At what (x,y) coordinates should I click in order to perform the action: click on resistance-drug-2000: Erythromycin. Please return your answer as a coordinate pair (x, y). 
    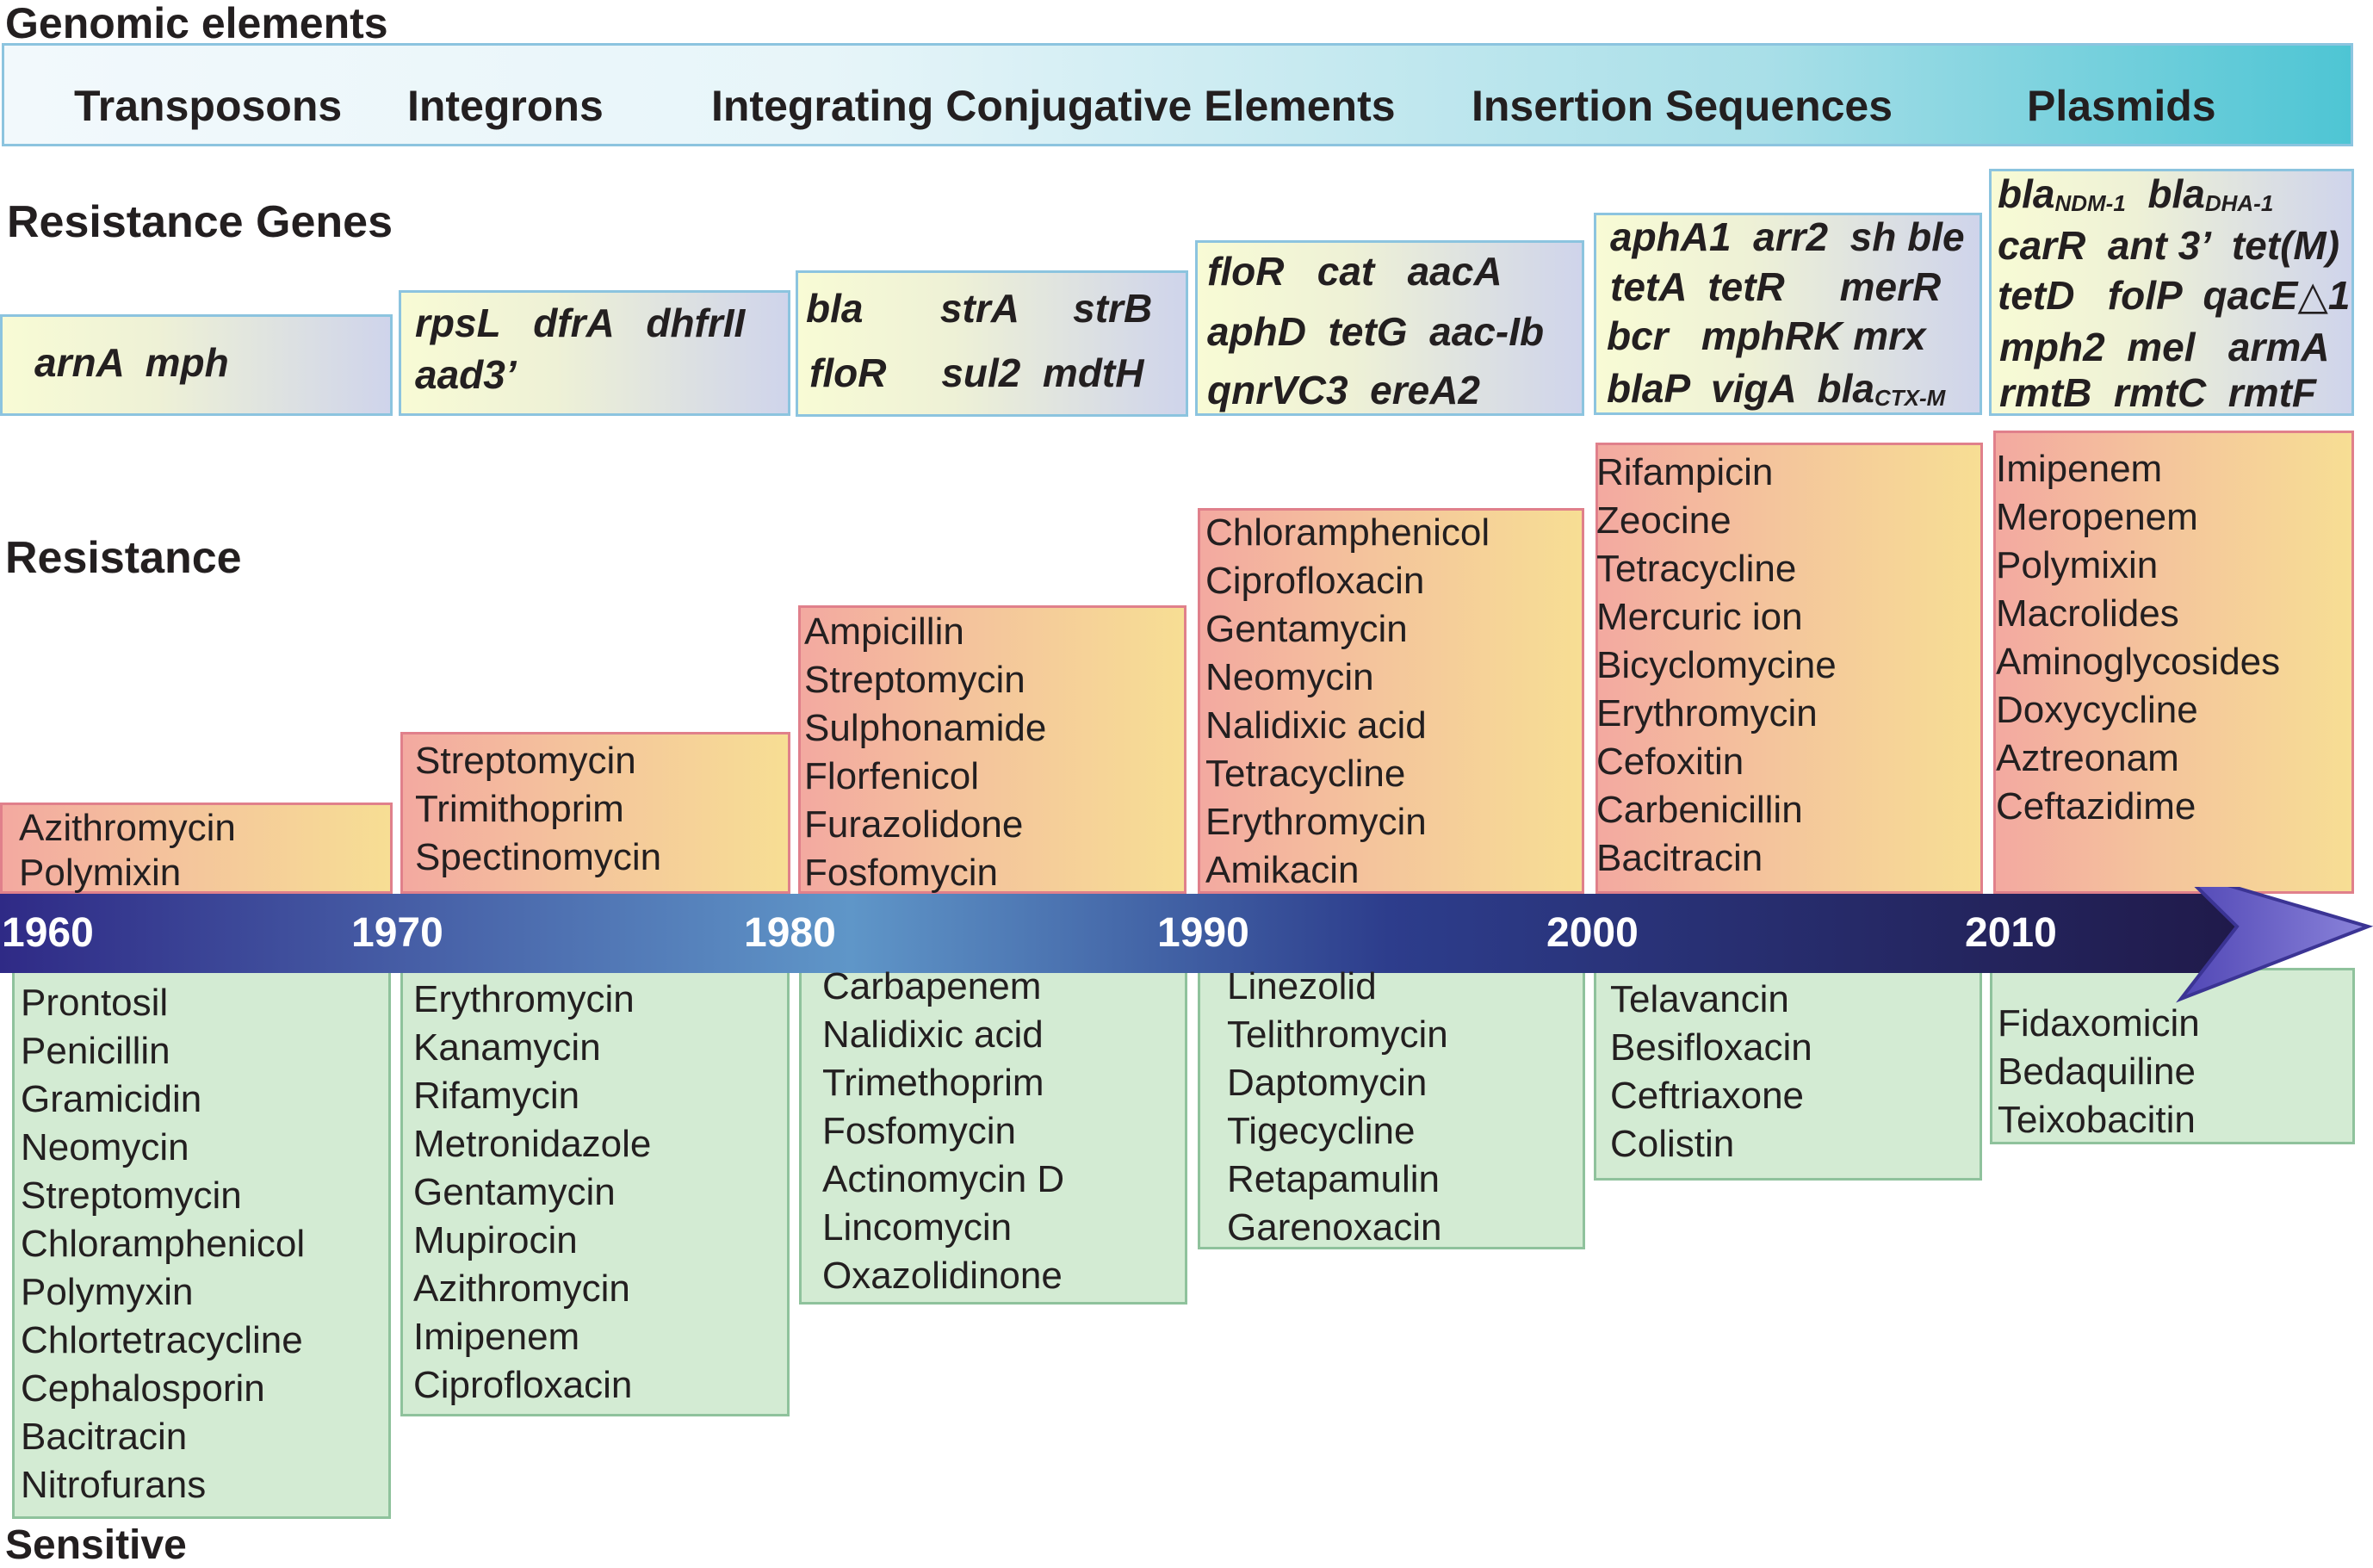
    Looking at the image, I should click on (1707, 713).